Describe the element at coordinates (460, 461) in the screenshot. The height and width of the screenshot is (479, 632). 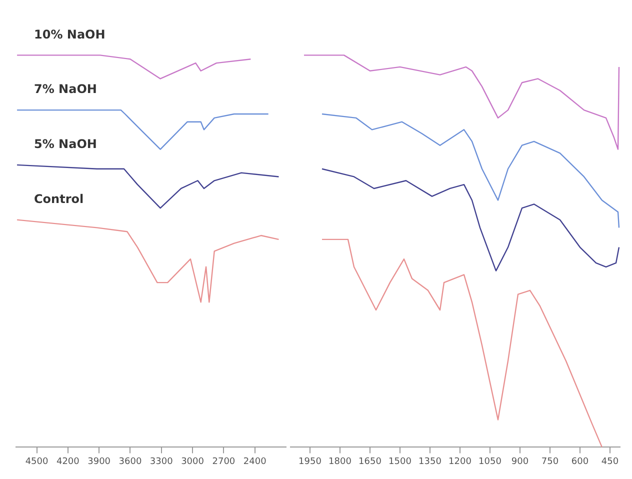
I see `x-tick-label: 1200` at that location.